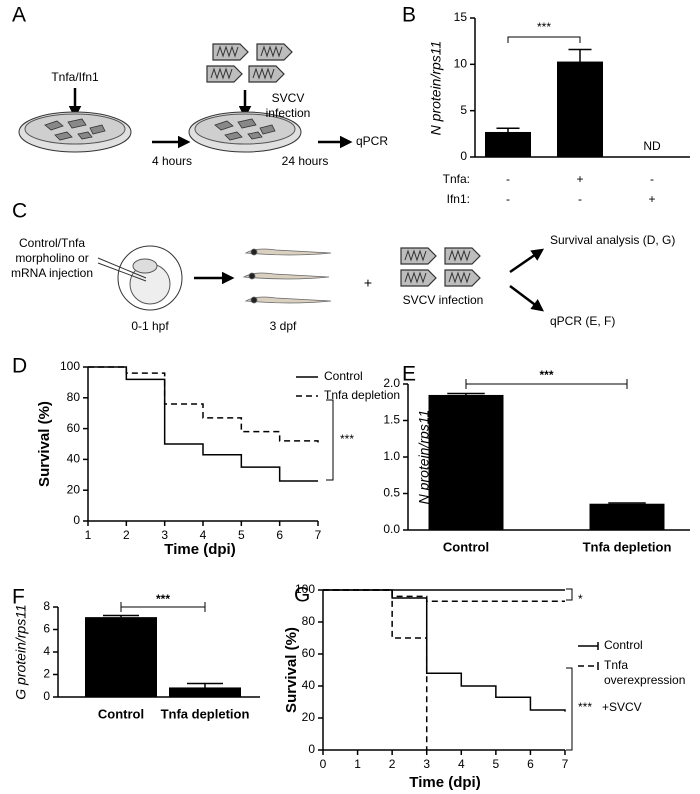  Describe the element at coordinates (323, 764) in the screenshot. I see `x-tick-label: 0` at that location.